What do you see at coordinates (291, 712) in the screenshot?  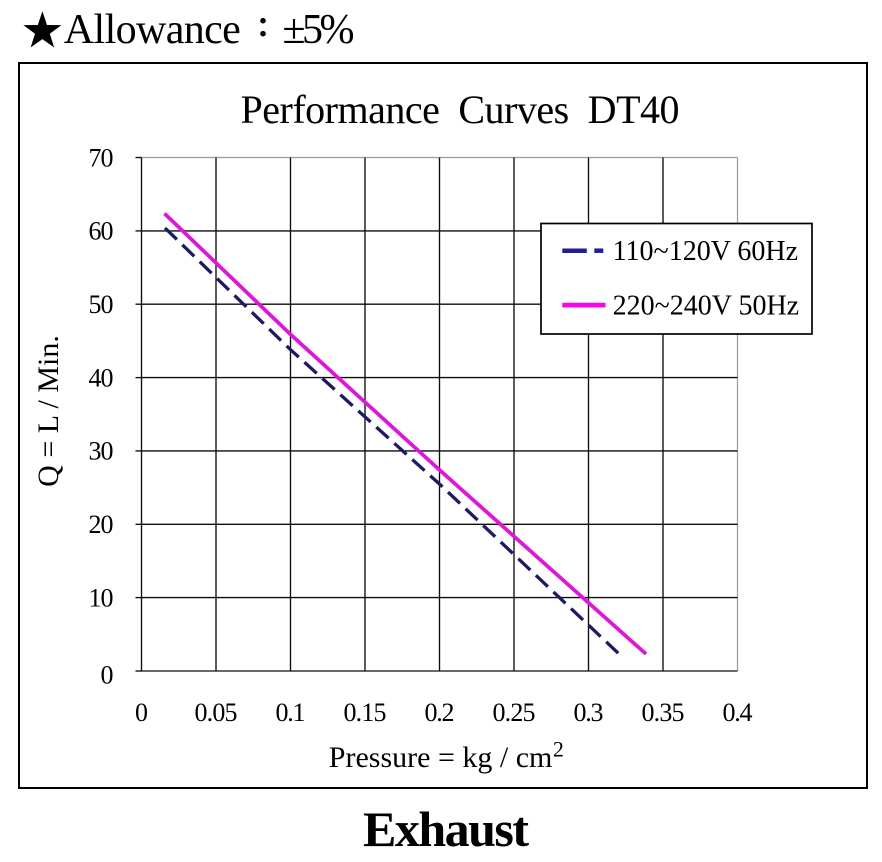 I see `svg-text: 0.1` at bounding box center [291, 712].